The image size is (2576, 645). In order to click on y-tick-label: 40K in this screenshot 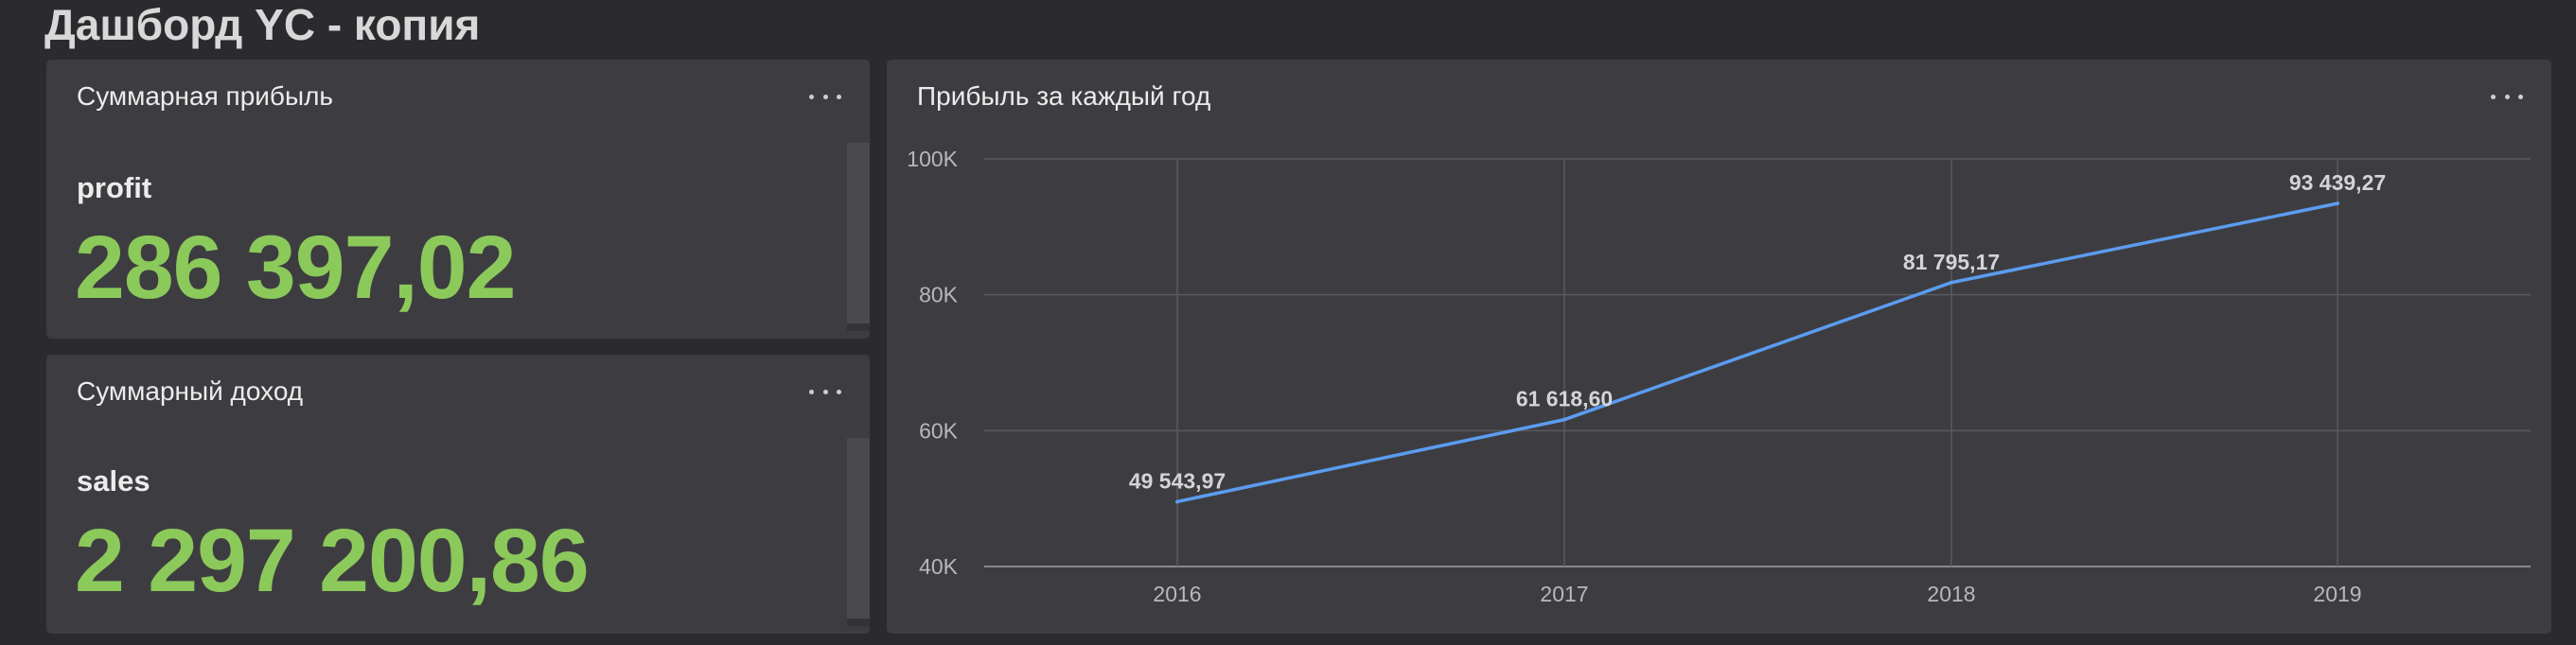, I will do `click(939, 566)`.